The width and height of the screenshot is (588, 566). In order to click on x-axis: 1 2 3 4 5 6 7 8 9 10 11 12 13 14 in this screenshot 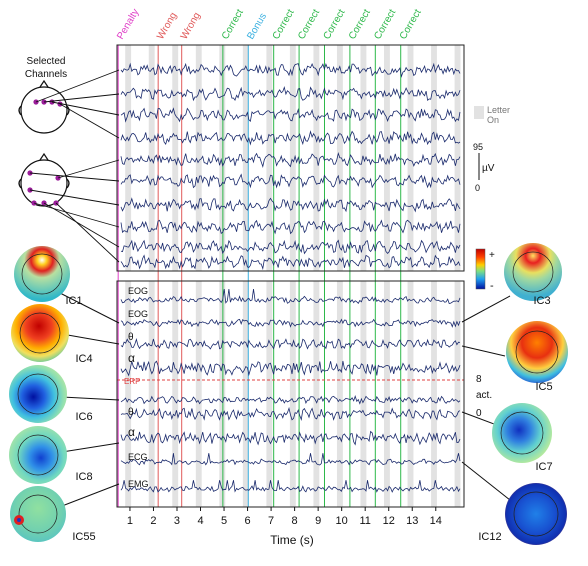, I will do `click(284, 517)`.